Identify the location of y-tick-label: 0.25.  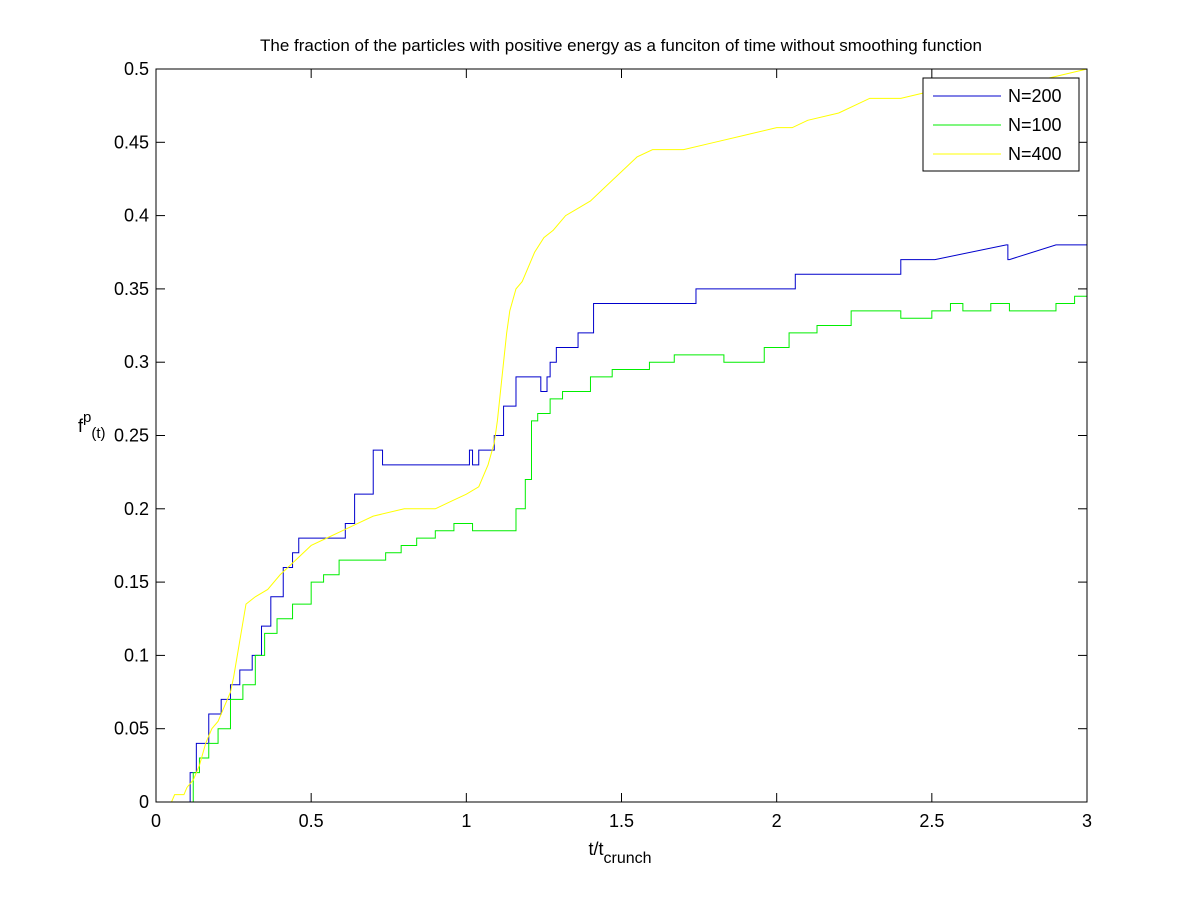
(131, 436).